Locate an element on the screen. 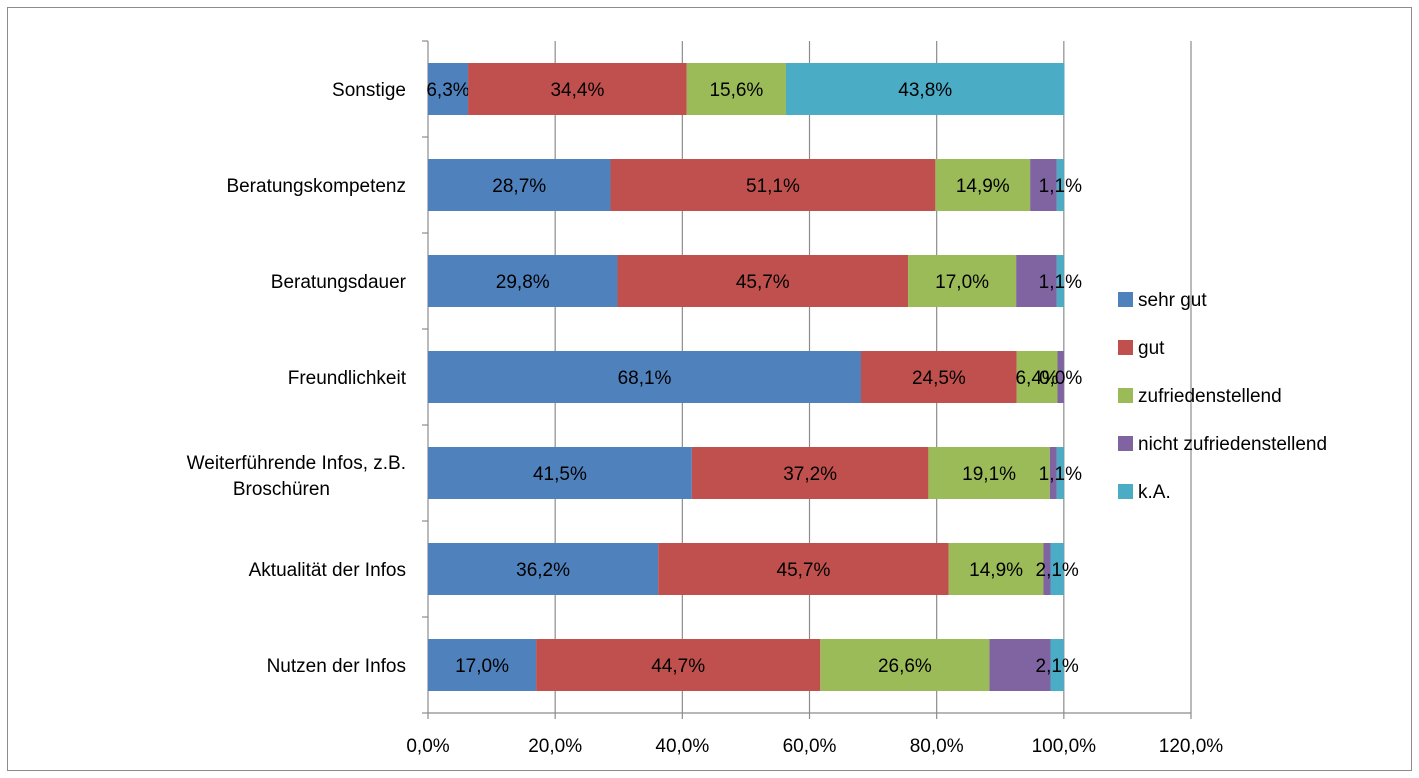 This screenshot has width=1419, height=778. data-label: 36,2% is located at coordinates (543, 570).